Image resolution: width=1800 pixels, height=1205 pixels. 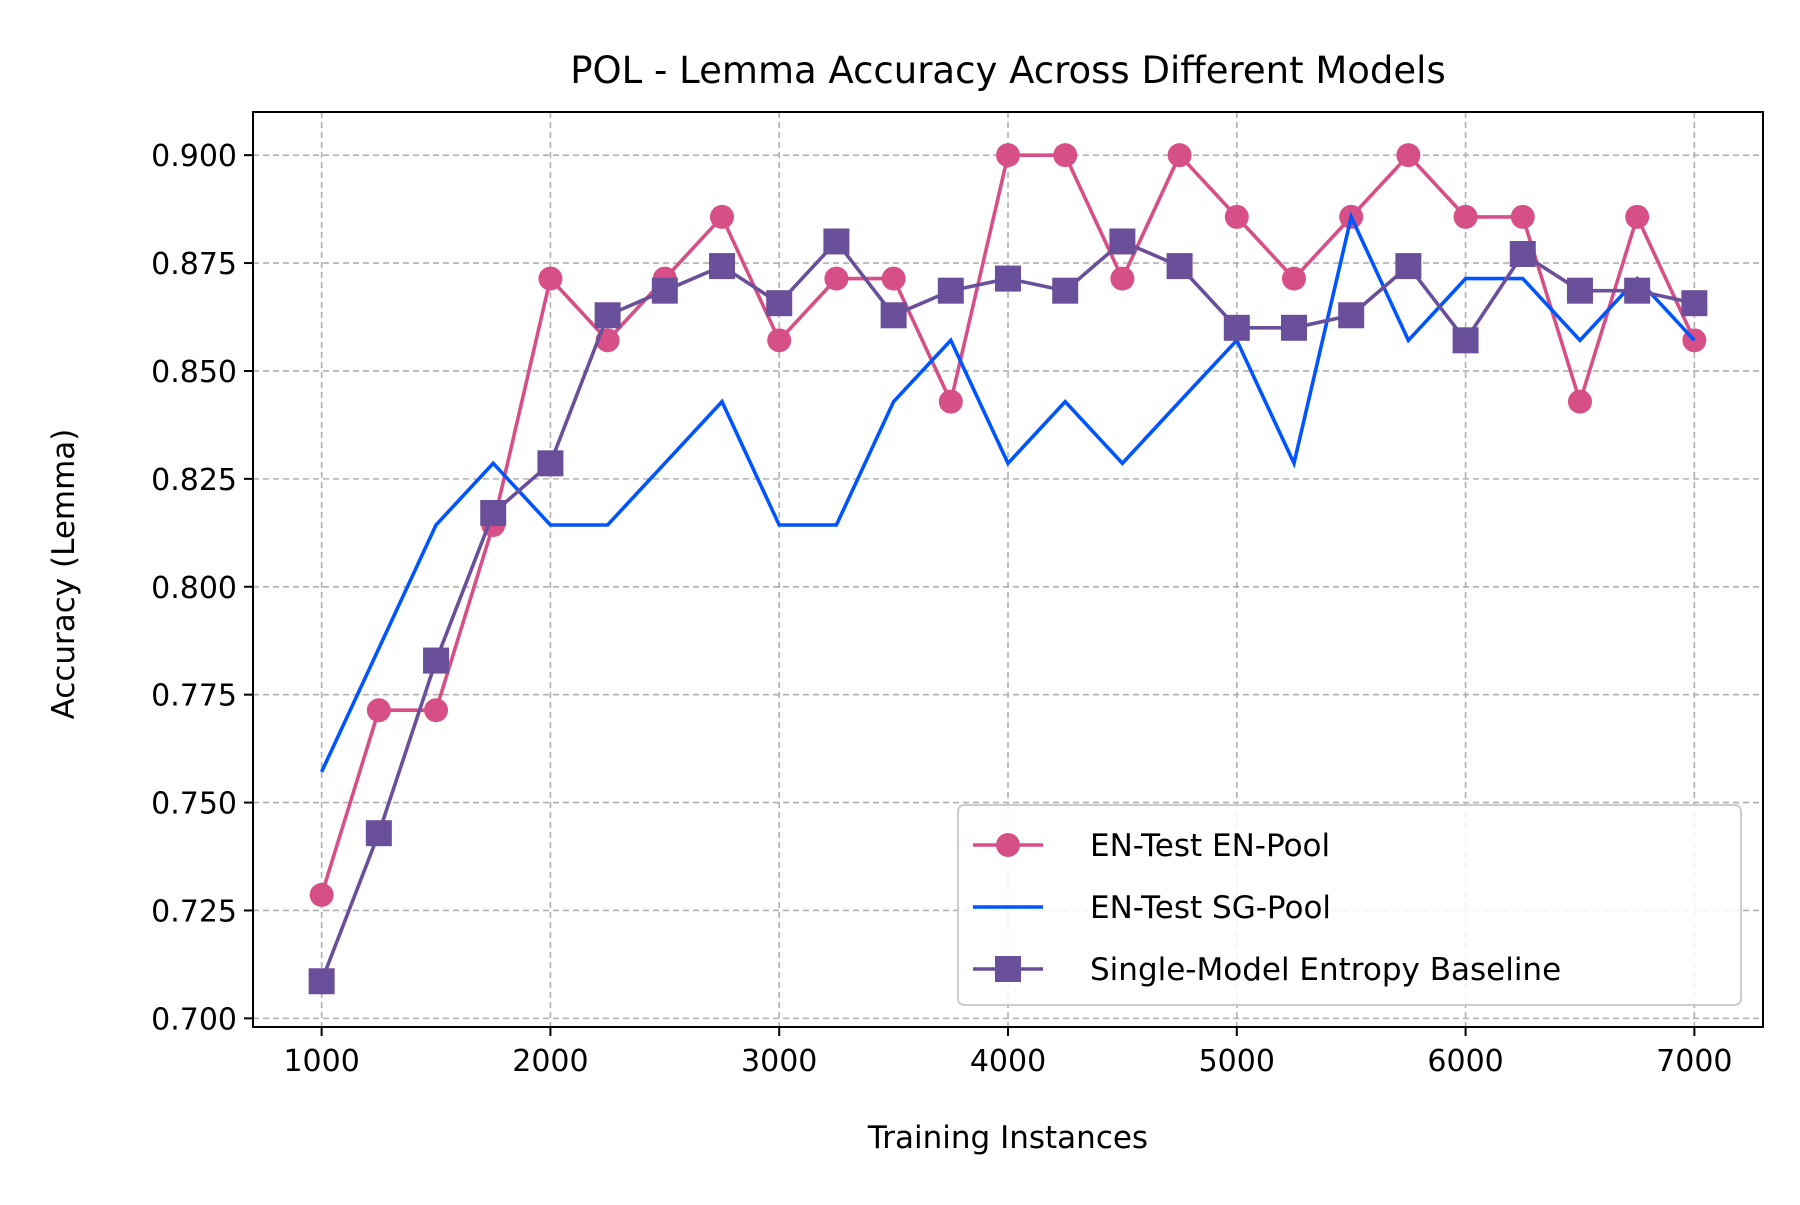 I want to click on legend-label: Single-Model Entropy Baseline, so click(x=1325, y=970).